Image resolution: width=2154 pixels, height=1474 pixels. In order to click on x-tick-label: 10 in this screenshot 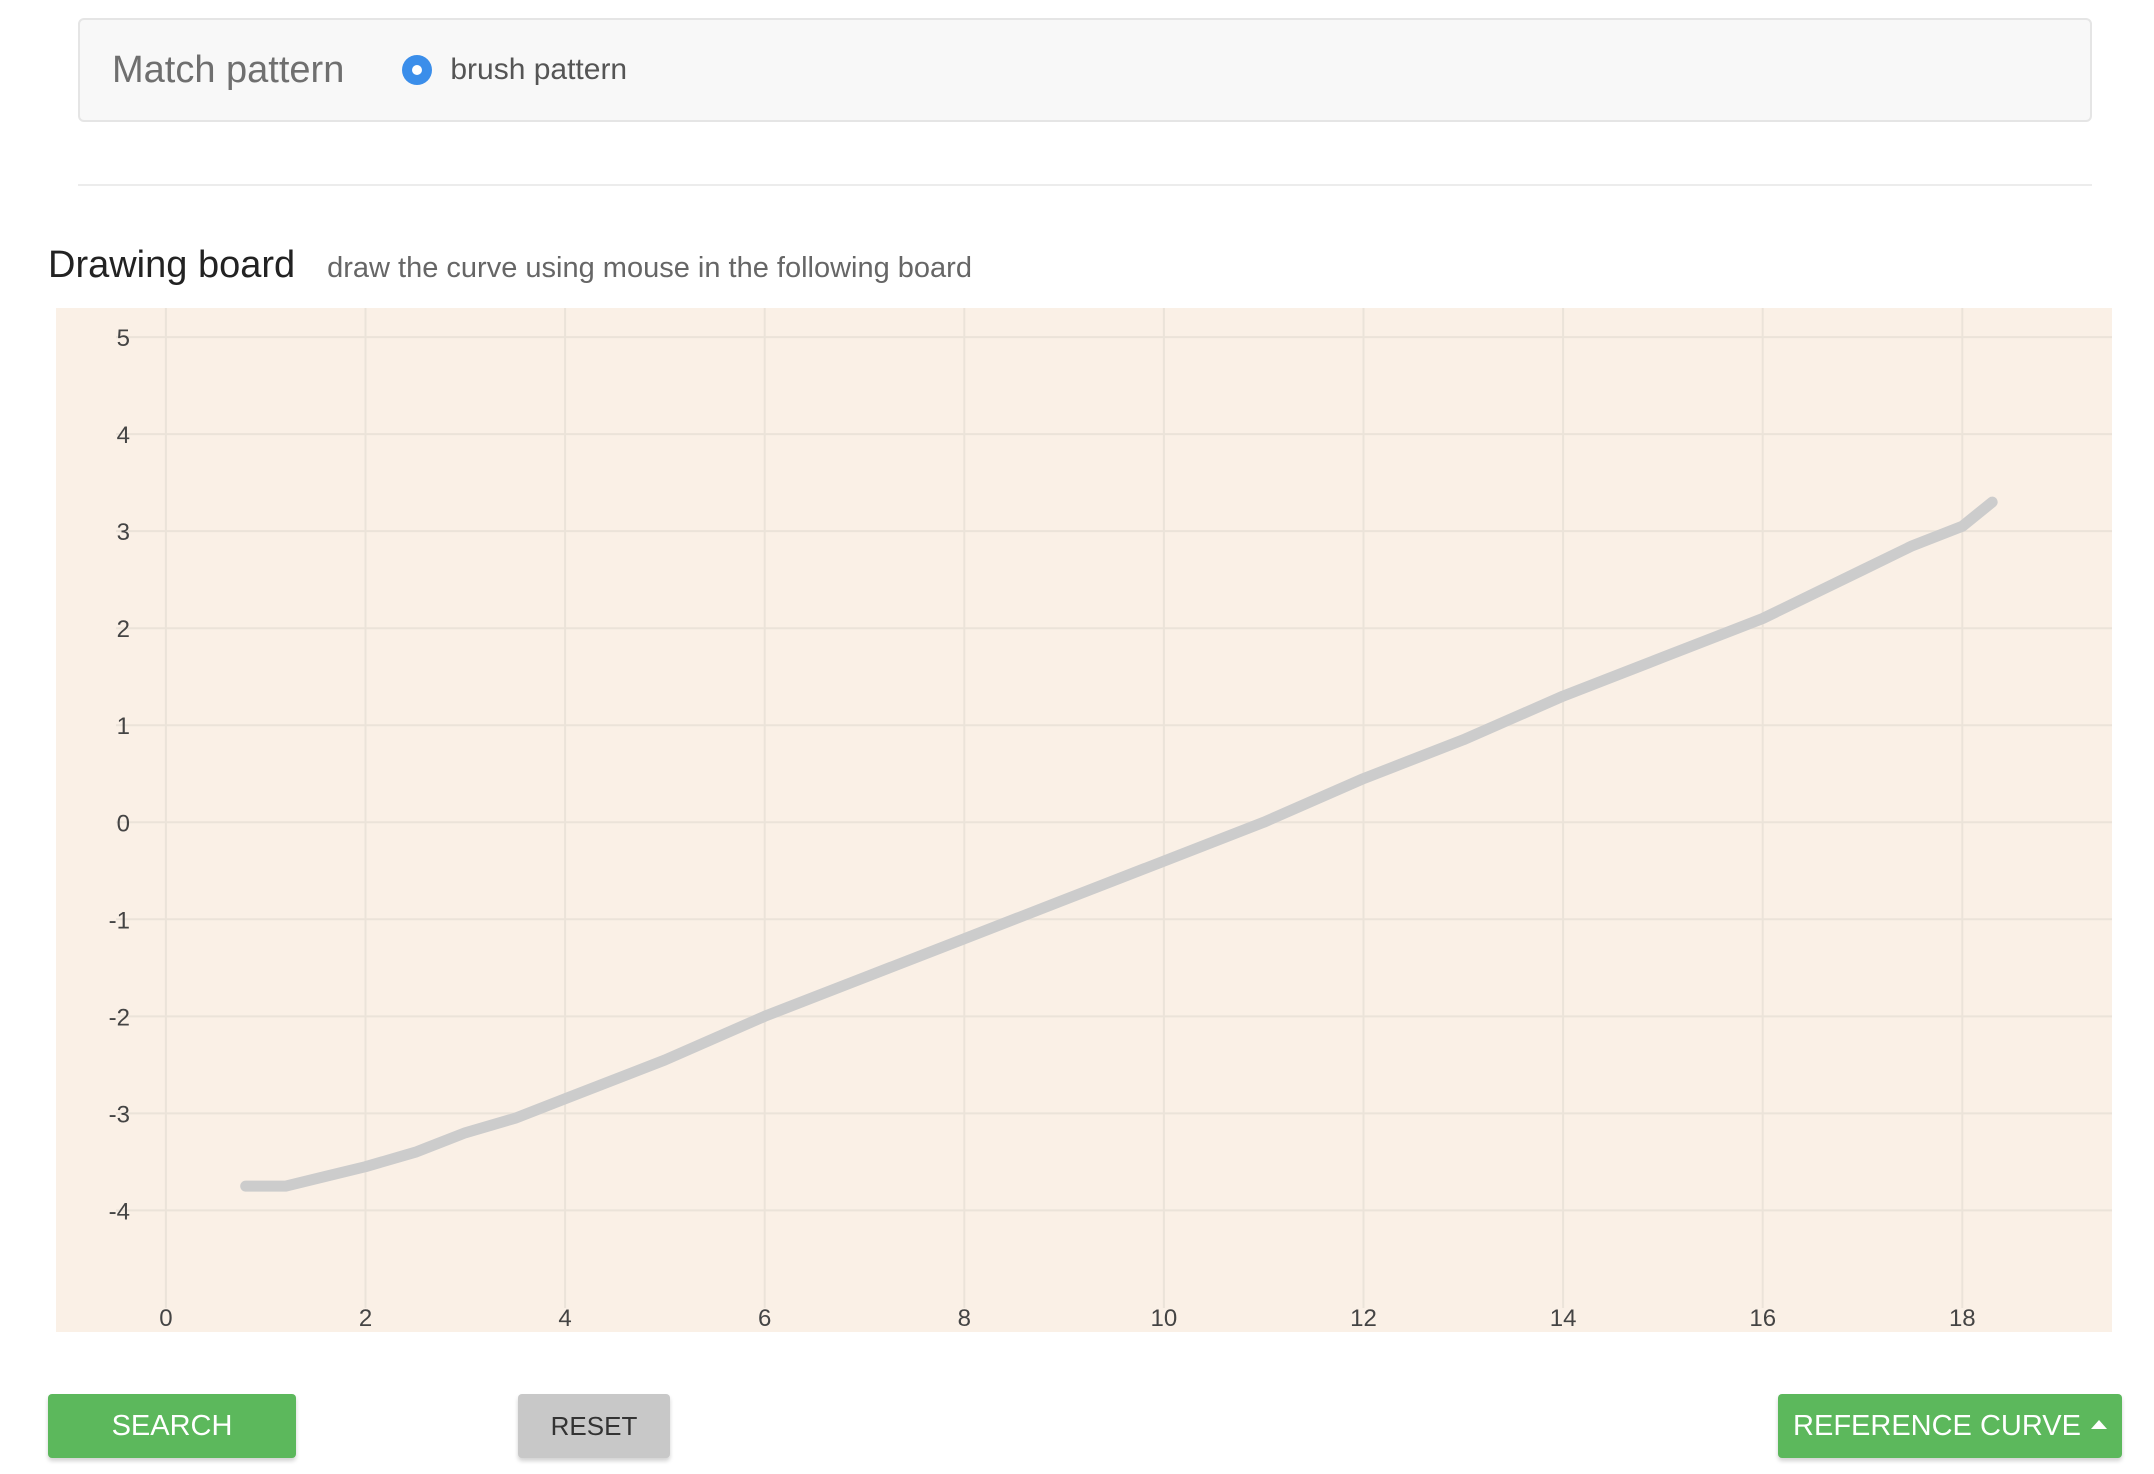, I will do `click(1164, 1318)`.